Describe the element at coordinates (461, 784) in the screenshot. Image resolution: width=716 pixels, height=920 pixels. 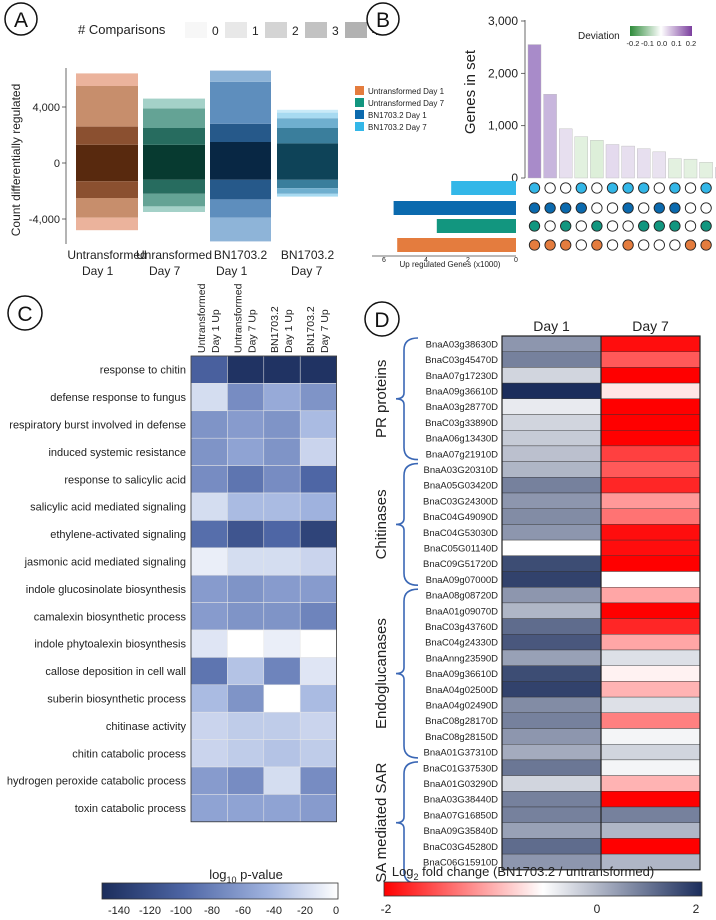
I see `panel-d-gene-label: BnaA01G03290D` at that location.